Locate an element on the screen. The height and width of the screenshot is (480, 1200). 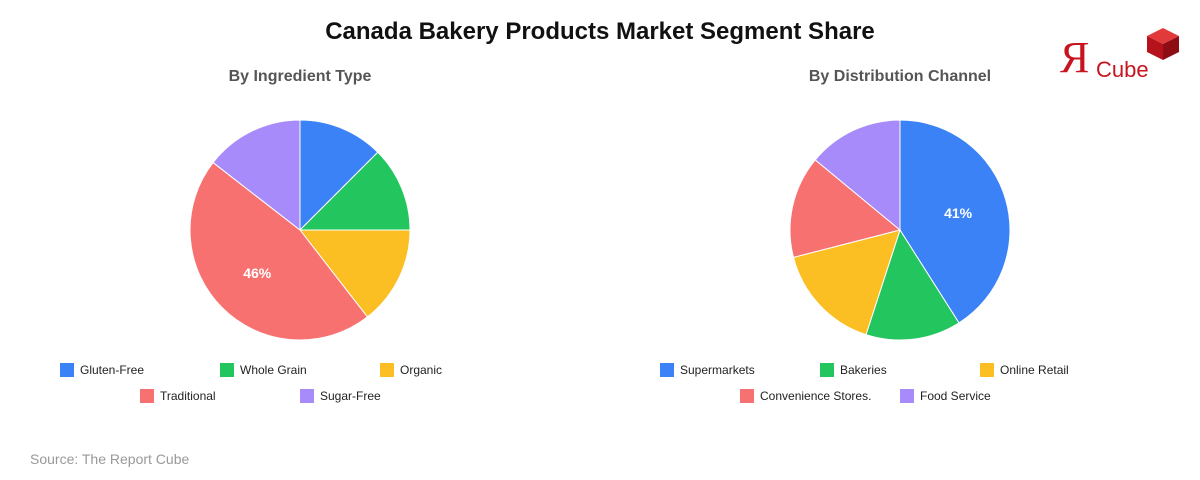
pie-slice-food-service is located at coordinates (857, 175).